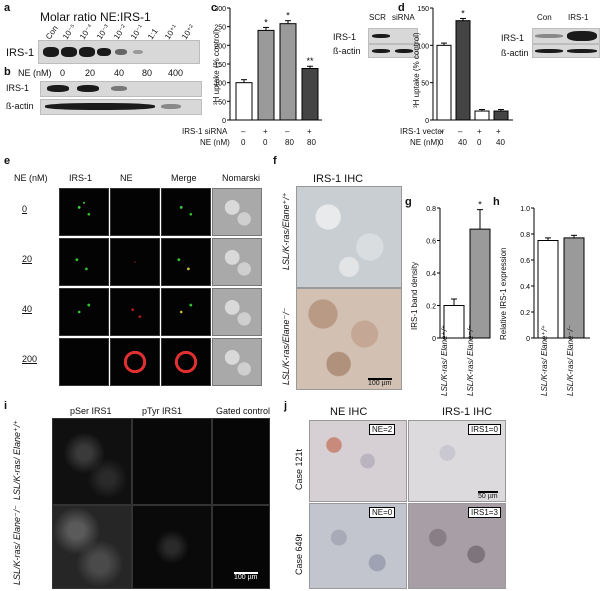 The width and height of the screenshot is (601, 591). What do you see at coordinates (220, 9) in the screenshot?
I see `y-tick-label: 300` at bounding box center [220, 9].